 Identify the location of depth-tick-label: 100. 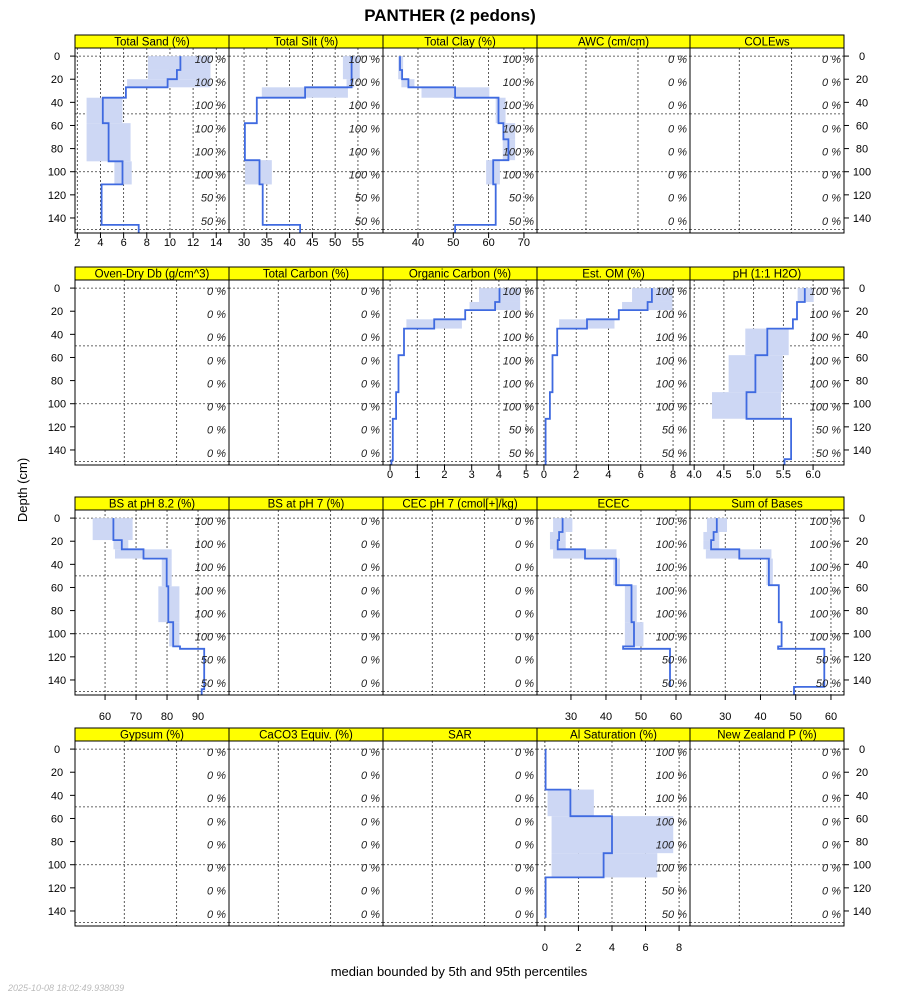
(57, 866).